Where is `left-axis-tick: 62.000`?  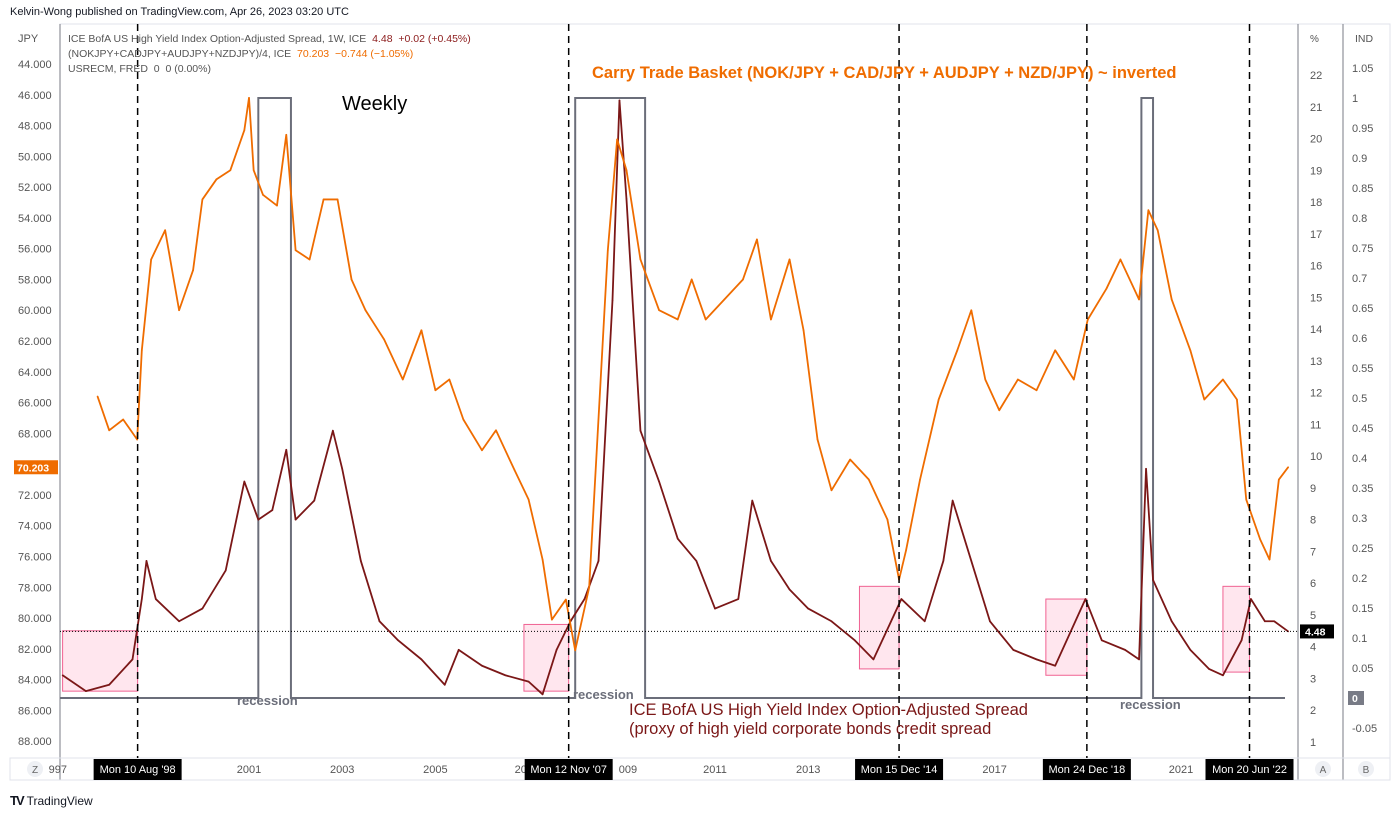 left-axis-tick: 62.000 is located at coordinates (35, 342).